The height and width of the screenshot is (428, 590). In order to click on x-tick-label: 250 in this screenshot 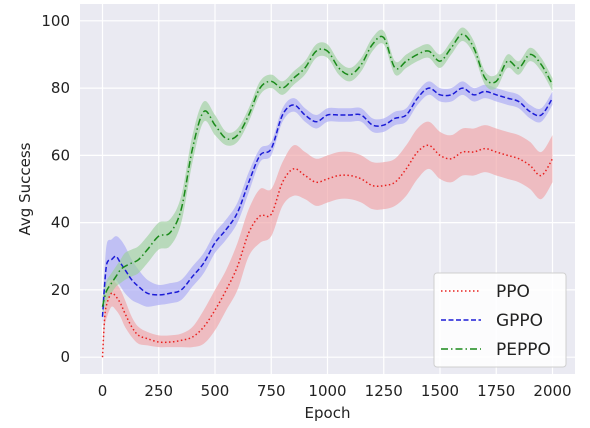, I will do `click(158, 391)`.